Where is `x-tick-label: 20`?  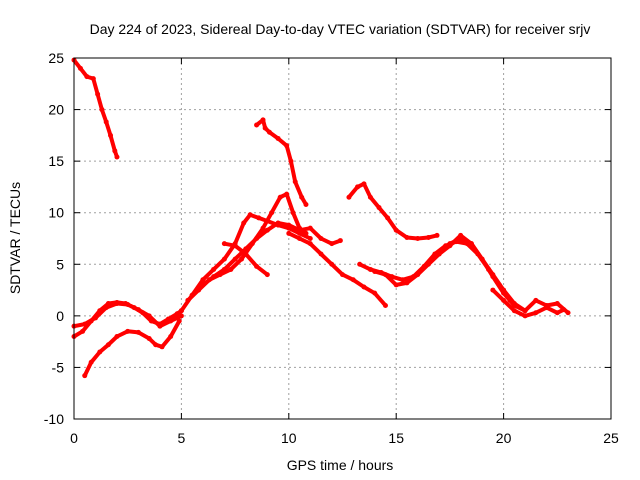
x-tick-label: 20 is located at coordinates (504, 438).